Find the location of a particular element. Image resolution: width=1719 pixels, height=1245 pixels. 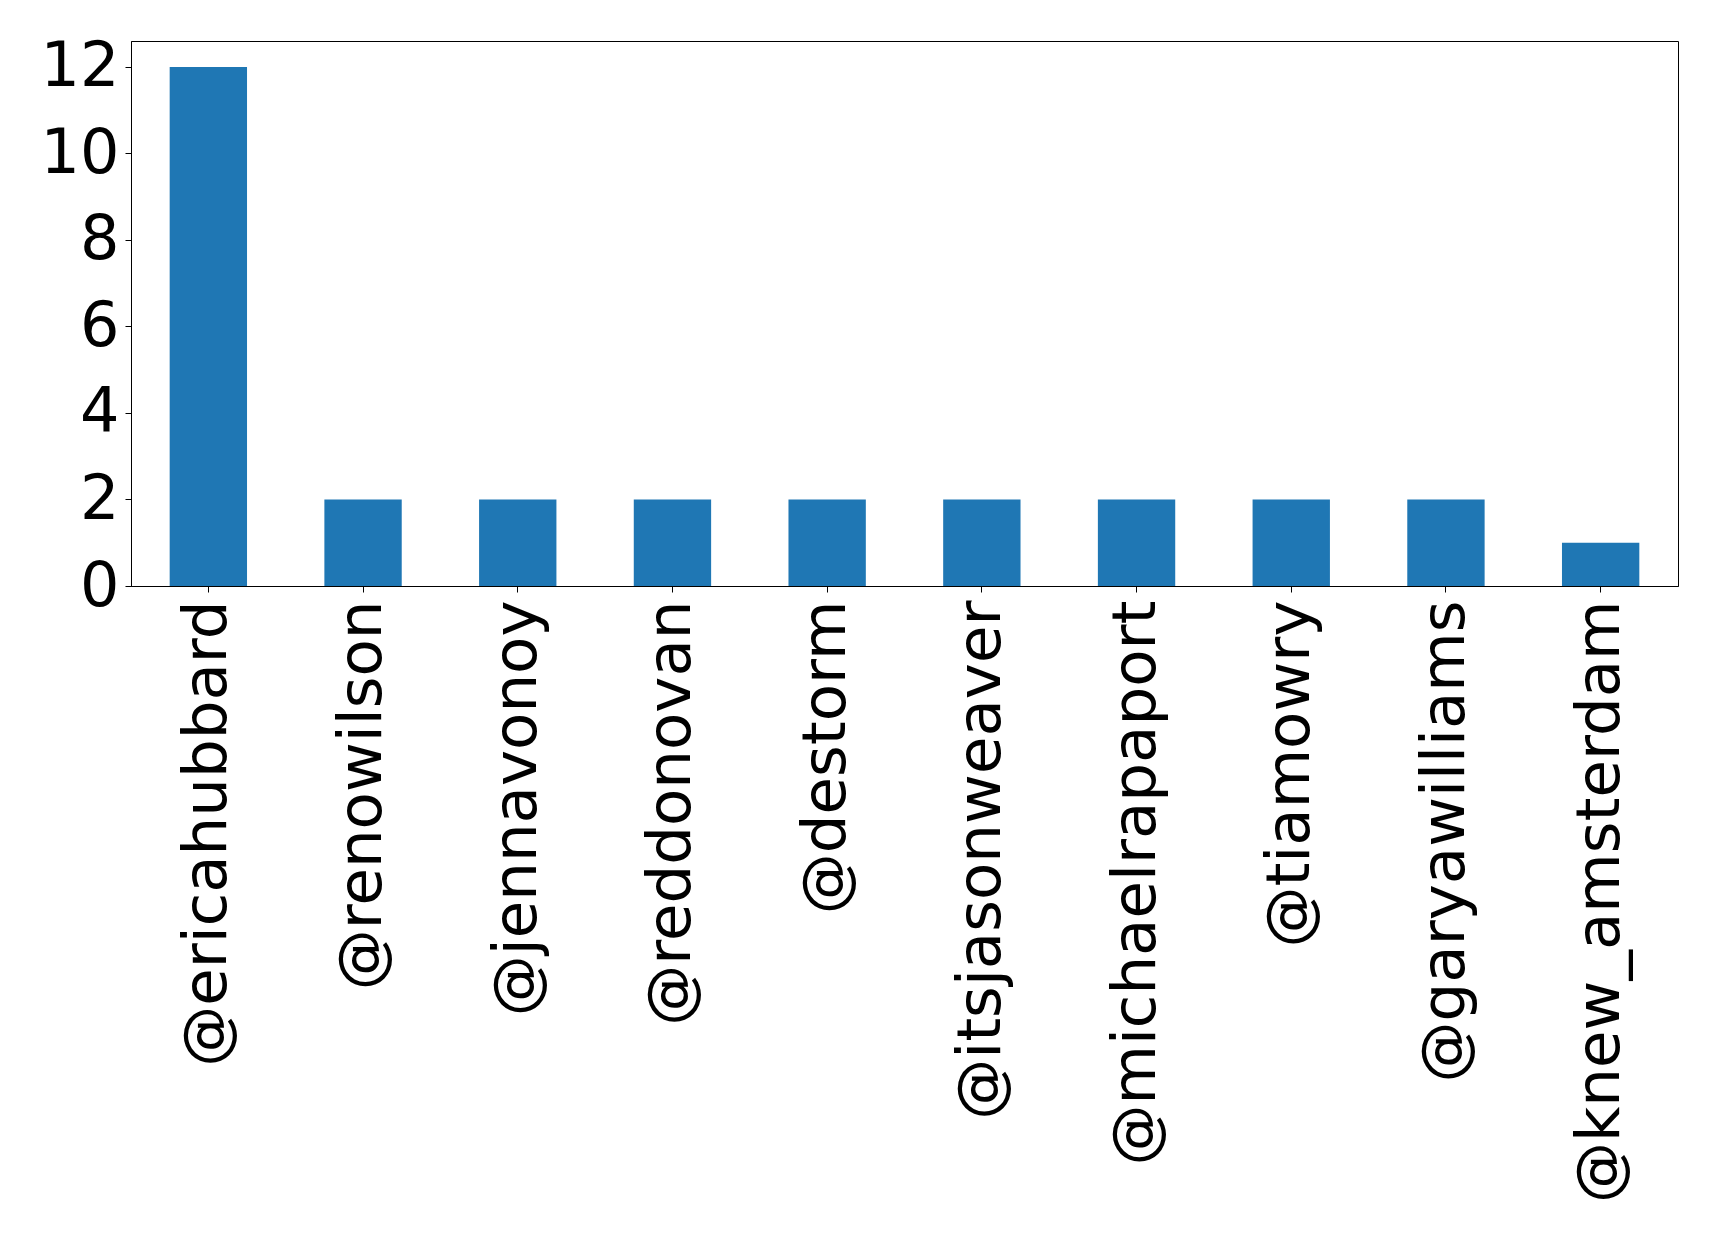

y-tick-label: 4 is located at coordinates (100, 411).